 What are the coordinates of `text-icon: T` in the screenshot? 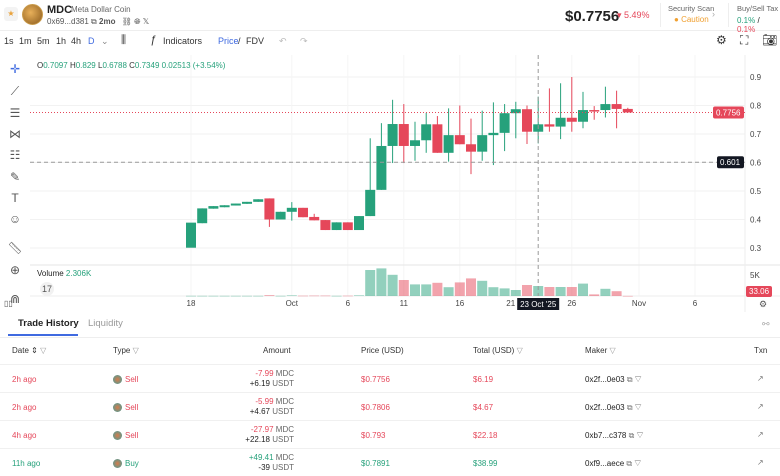 It's located at (15, 198).